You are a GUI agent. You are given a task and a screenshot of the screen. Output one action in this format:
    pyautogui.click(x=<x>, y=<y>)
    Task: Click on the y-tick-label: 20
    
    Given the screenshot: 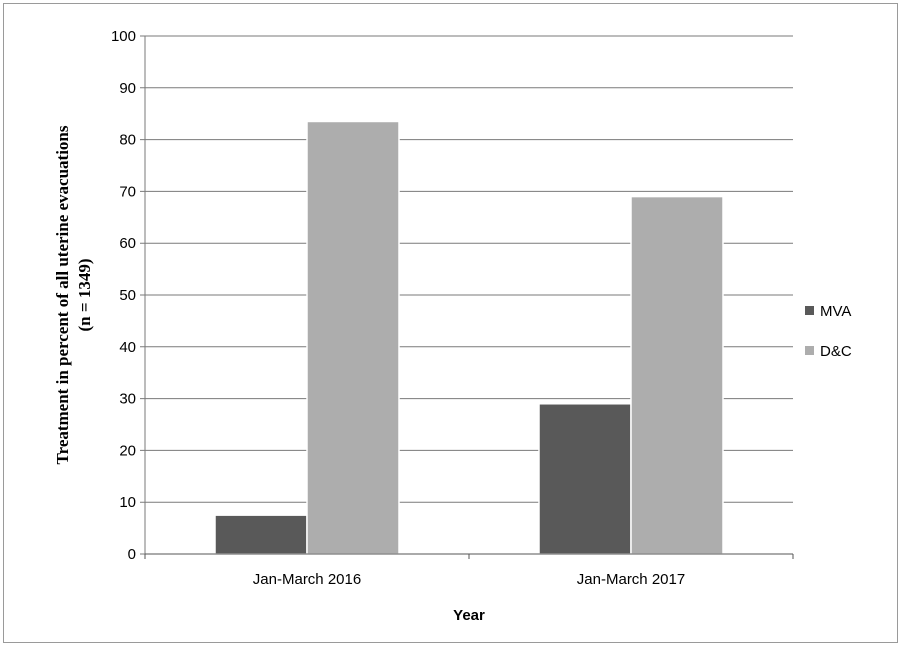 What is the action you would take?
    pyautogui.click(x=127, y=450)
    